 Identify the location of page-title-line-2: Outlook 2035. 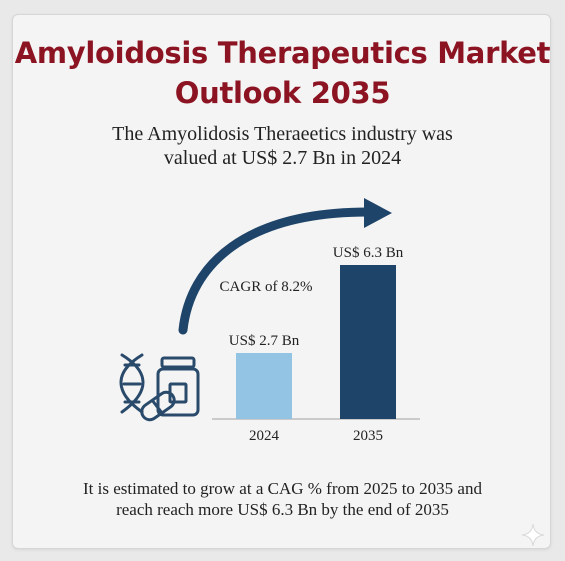
(282, 93).